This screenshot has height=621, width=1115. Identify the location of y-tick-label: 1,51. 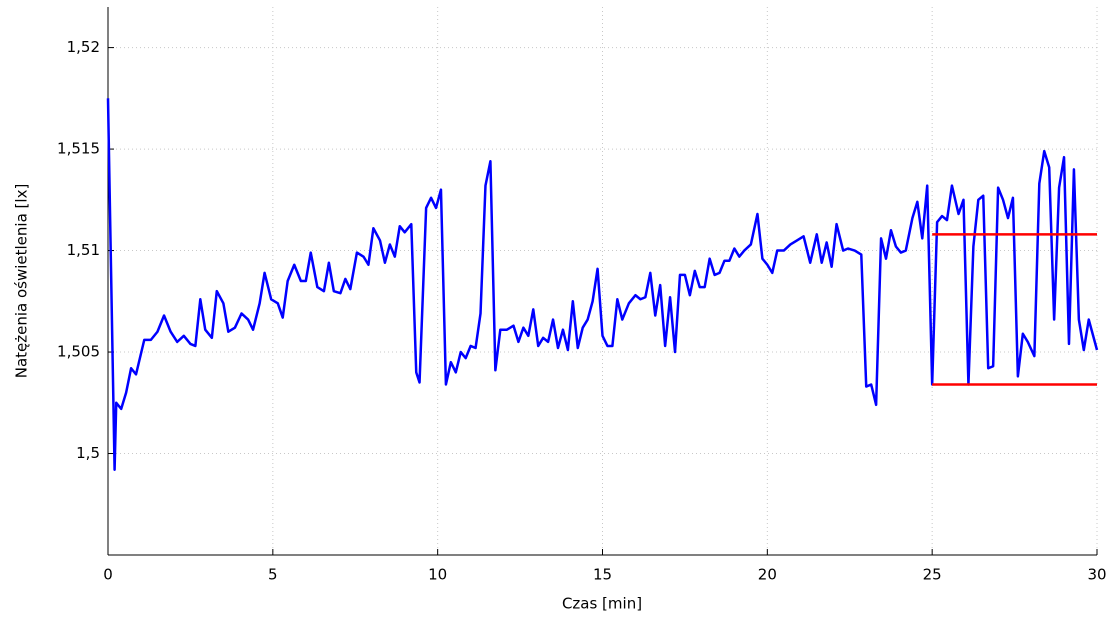
(83, 250).